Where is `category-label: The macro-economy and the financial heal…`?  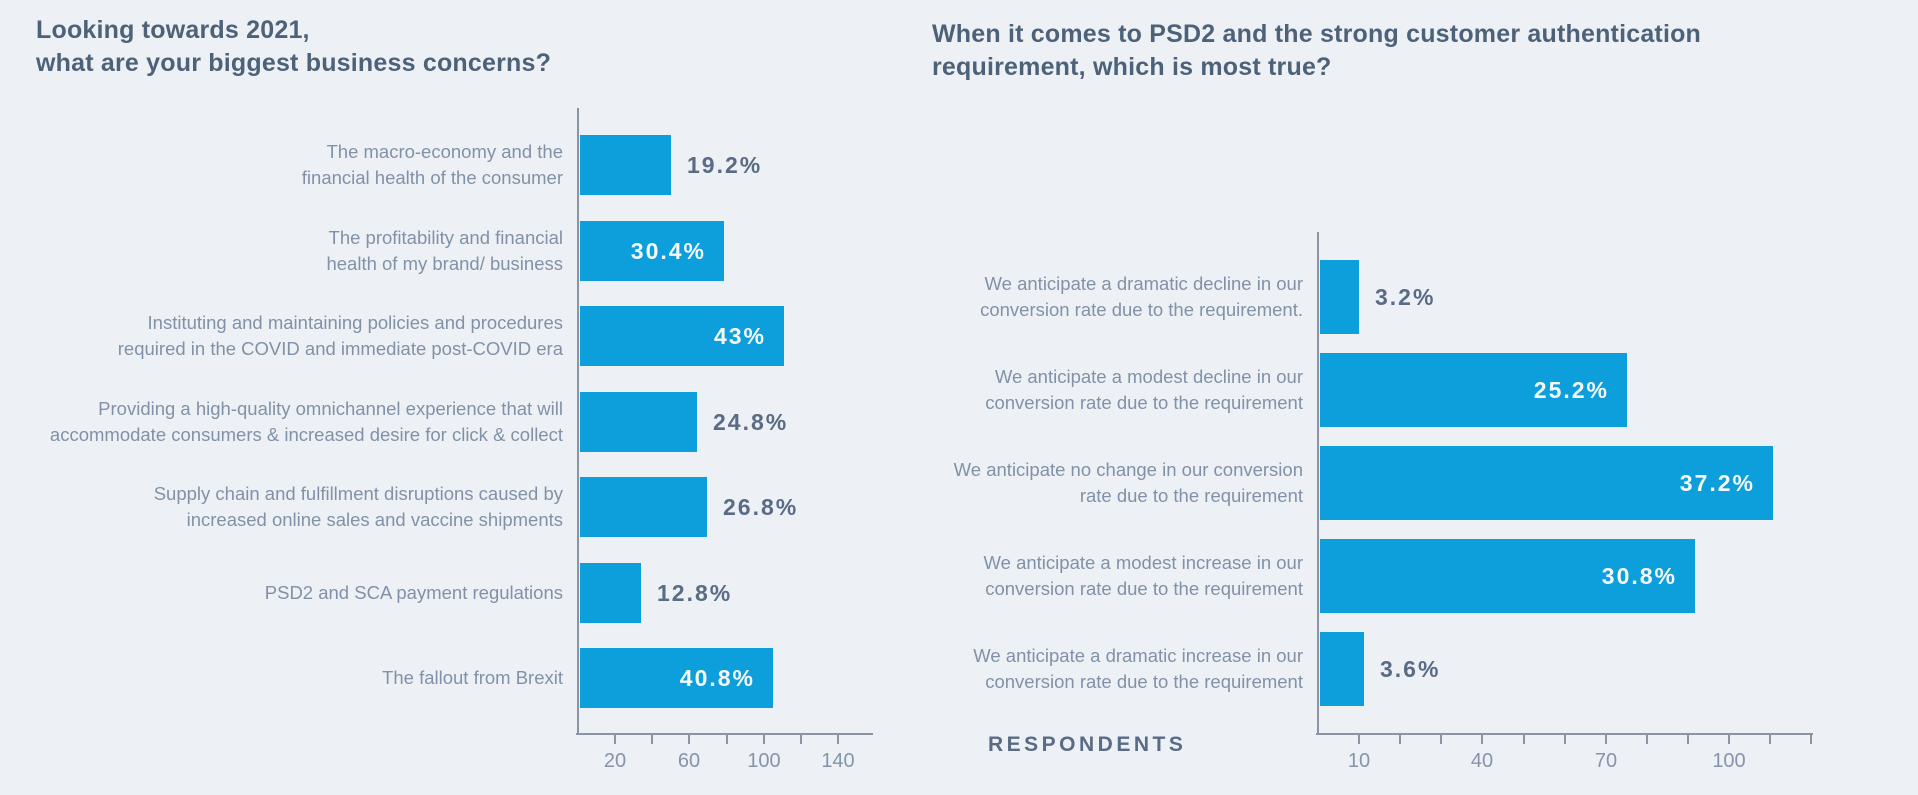 category-label: The macro-economy and the financial heal… is located at coordinates (432, 164).